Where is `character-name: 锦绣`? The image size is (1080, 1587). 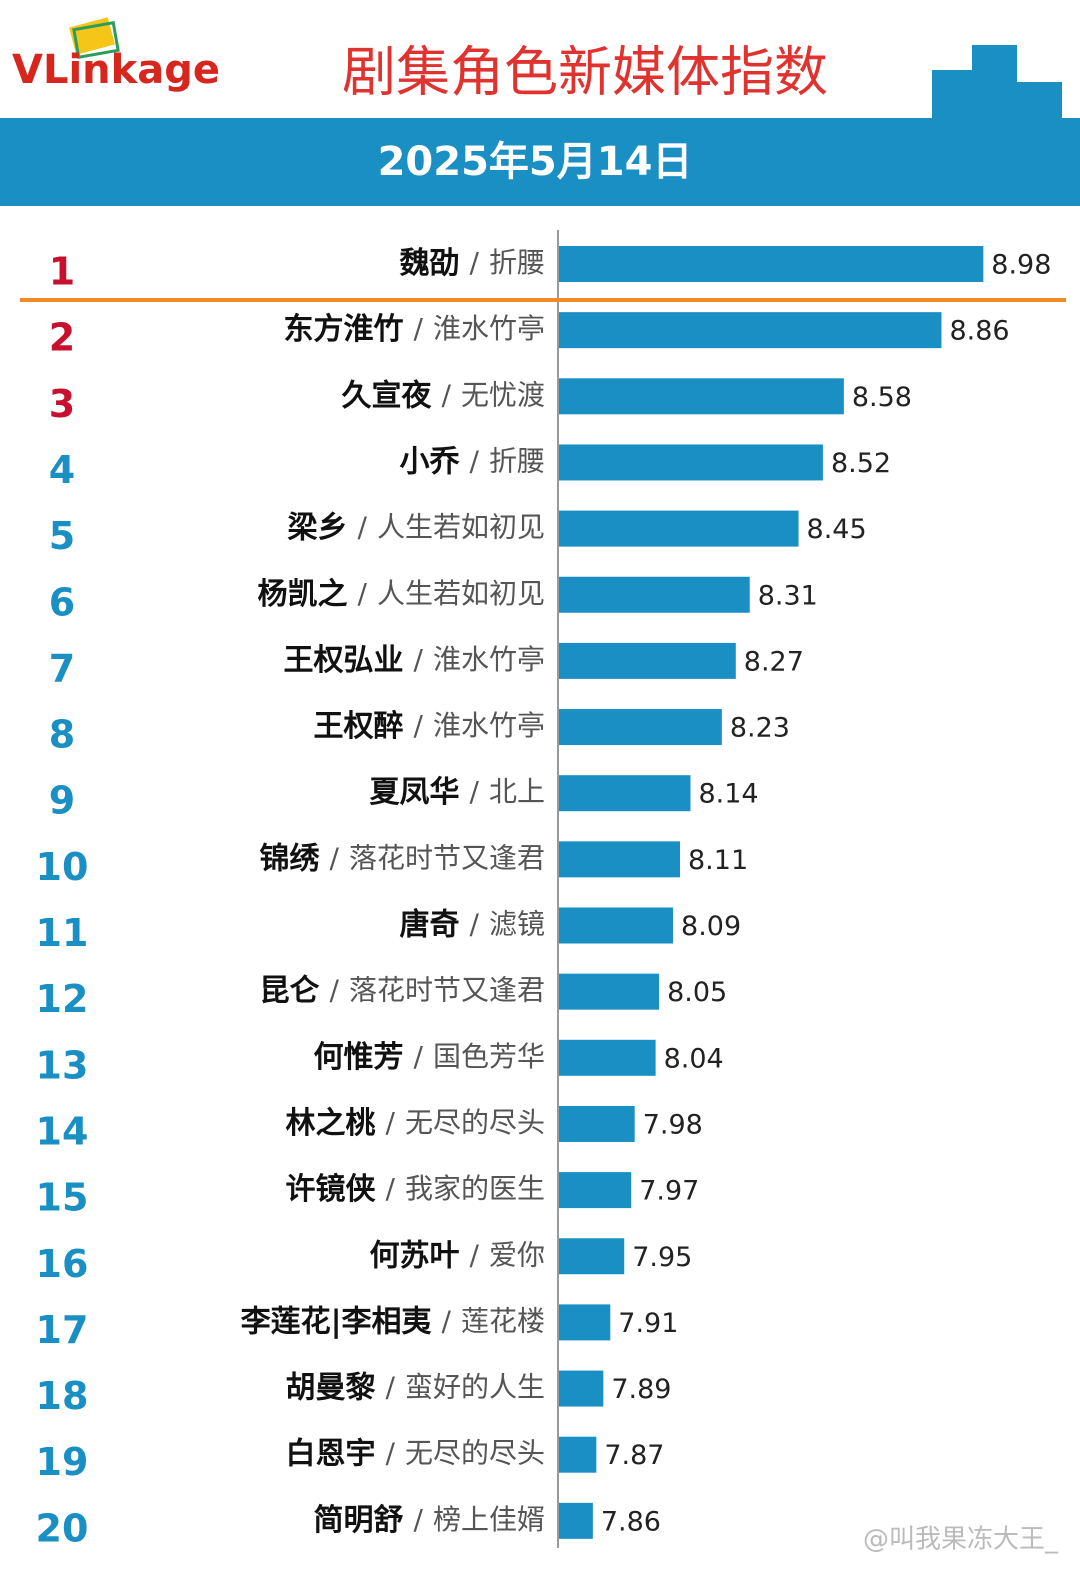
character-name: 锦绣 is located at coordinates (290, 858).